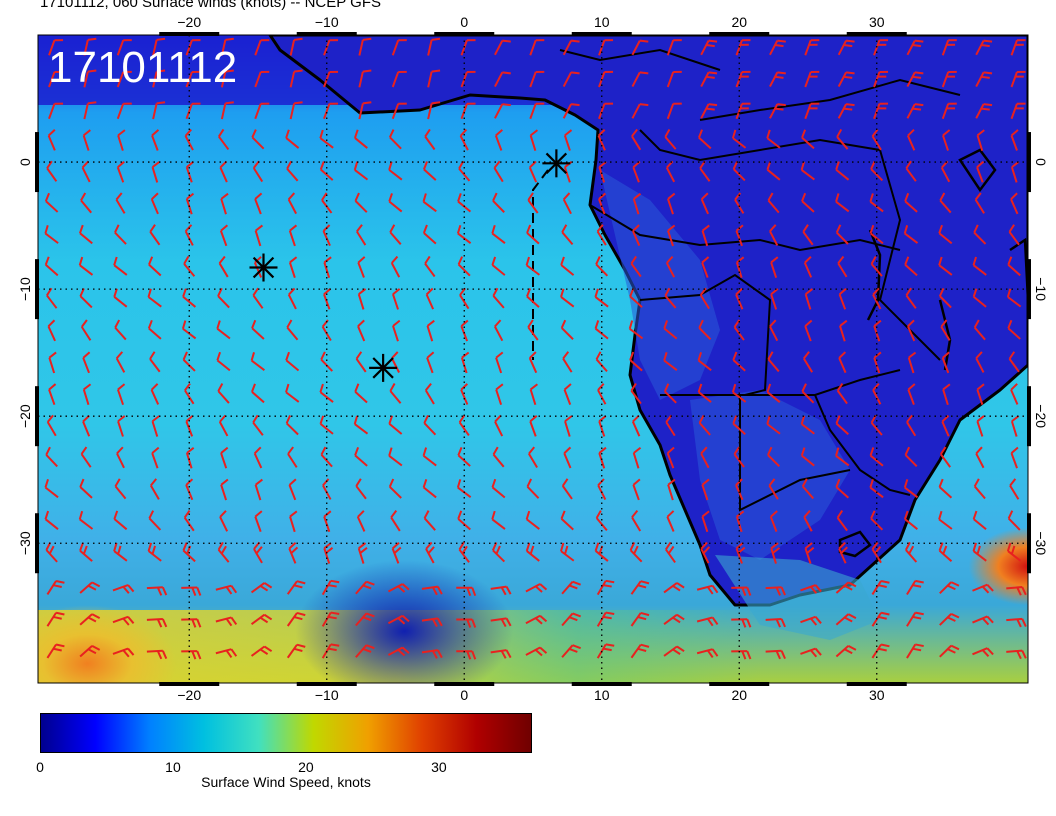 The image size is (1056, 816). What do you see at coordinates (464, 22) in the screenshot?
I see `lon-tick-label: 0` at bounding box center [464, 22].